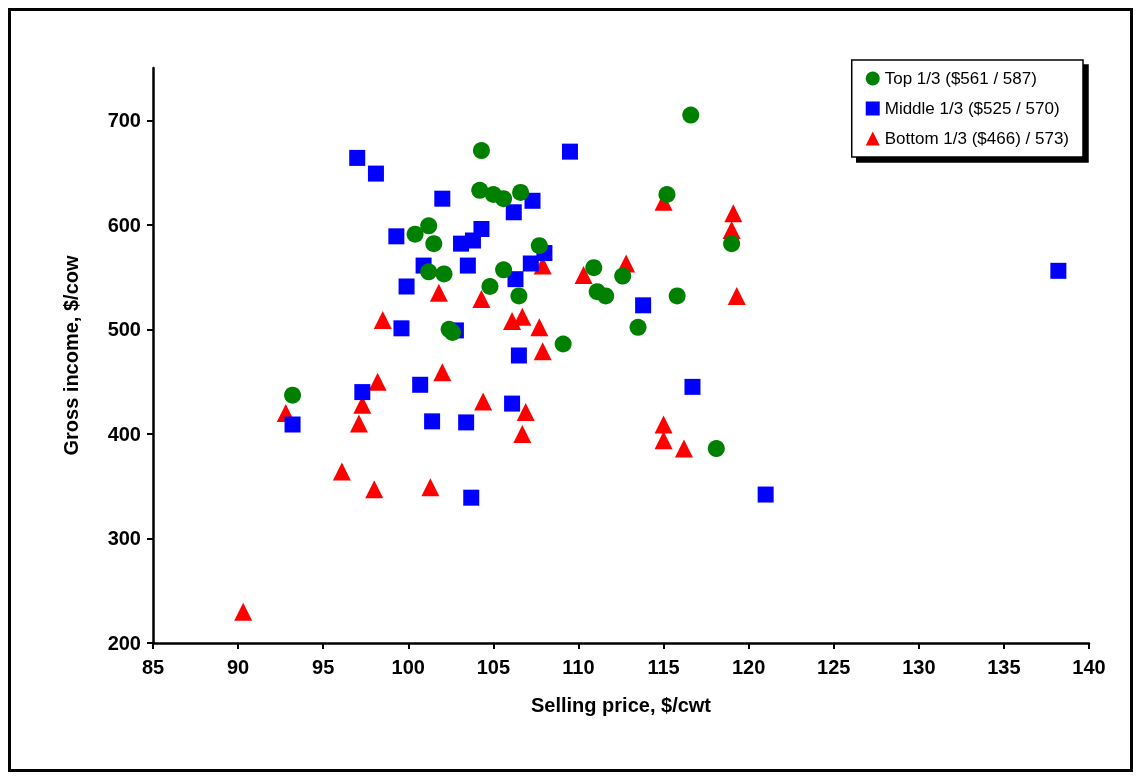 Image resolution: width=1141 pixels, height=780 pixels. Describe the element at coordinates (124, 120) in the screenshot. I see `y-tick-label: 700` at that location.